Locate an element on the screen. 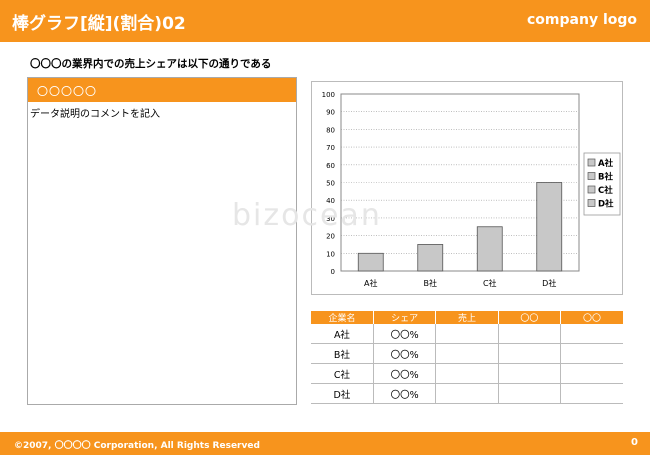  table-header-share: シェア is located at coordinates (404, 317).